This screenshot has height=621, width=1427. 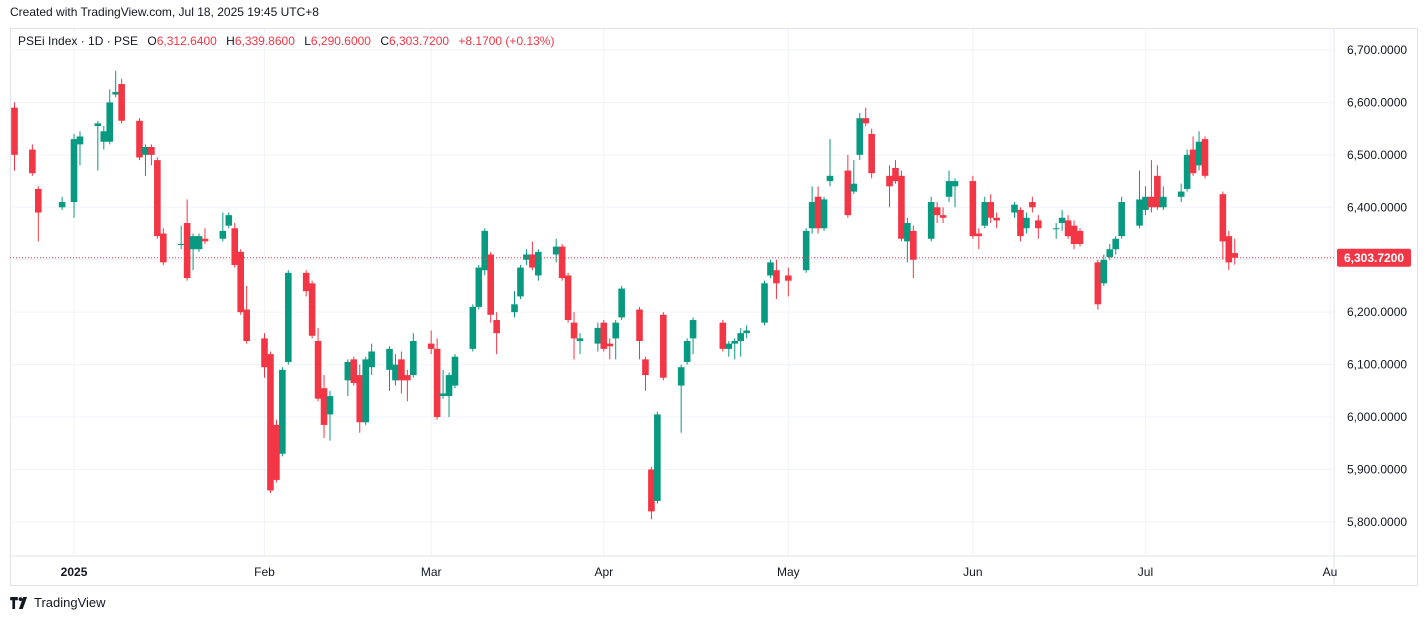 What do you see at coordinates (58, 602) in the screenshot?
I see `footer-brand: TradingView` at bounding box center [58, 602].